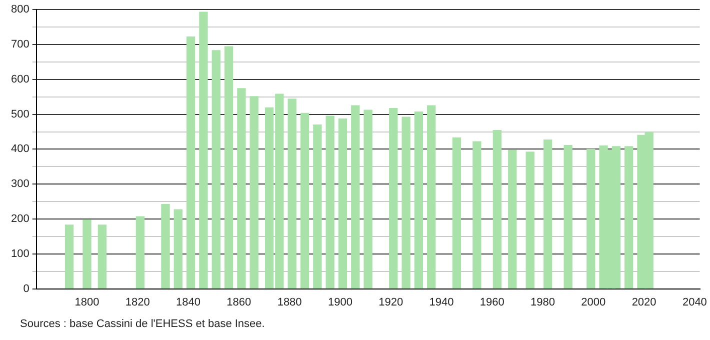  Describe the element at coordinates (20, 219) in the screenshot. I see `y-tick-label: 200` at that location.